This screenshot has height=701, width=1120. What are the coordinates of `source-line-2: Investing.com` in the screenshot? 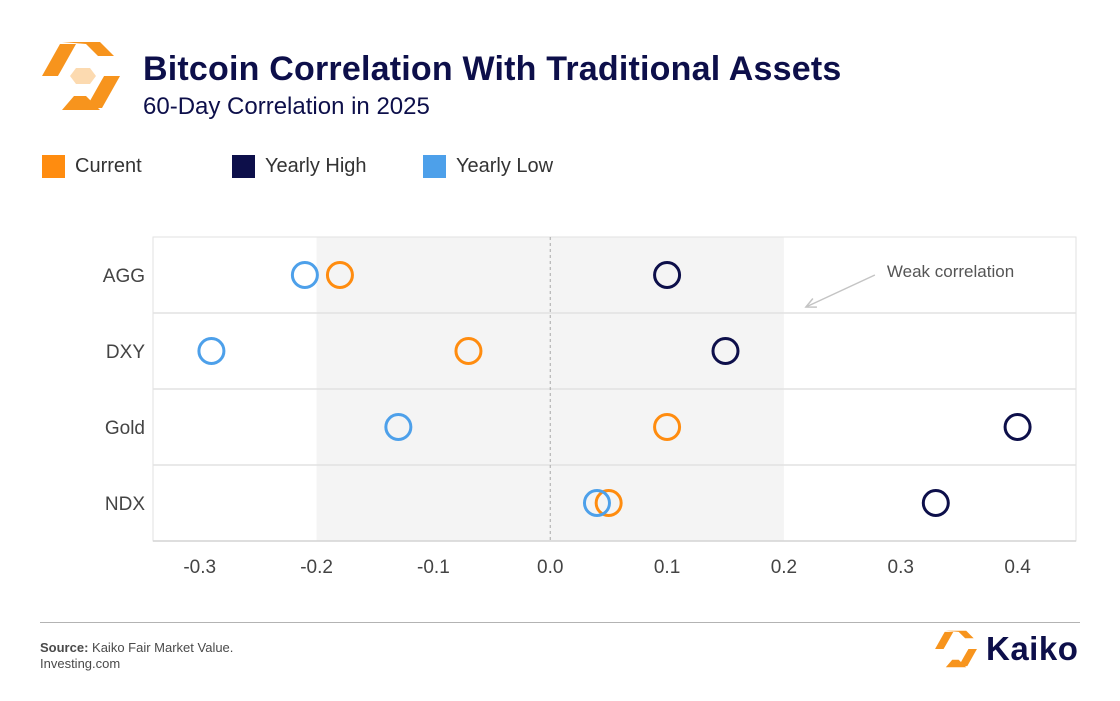 It's located at (80, 663).